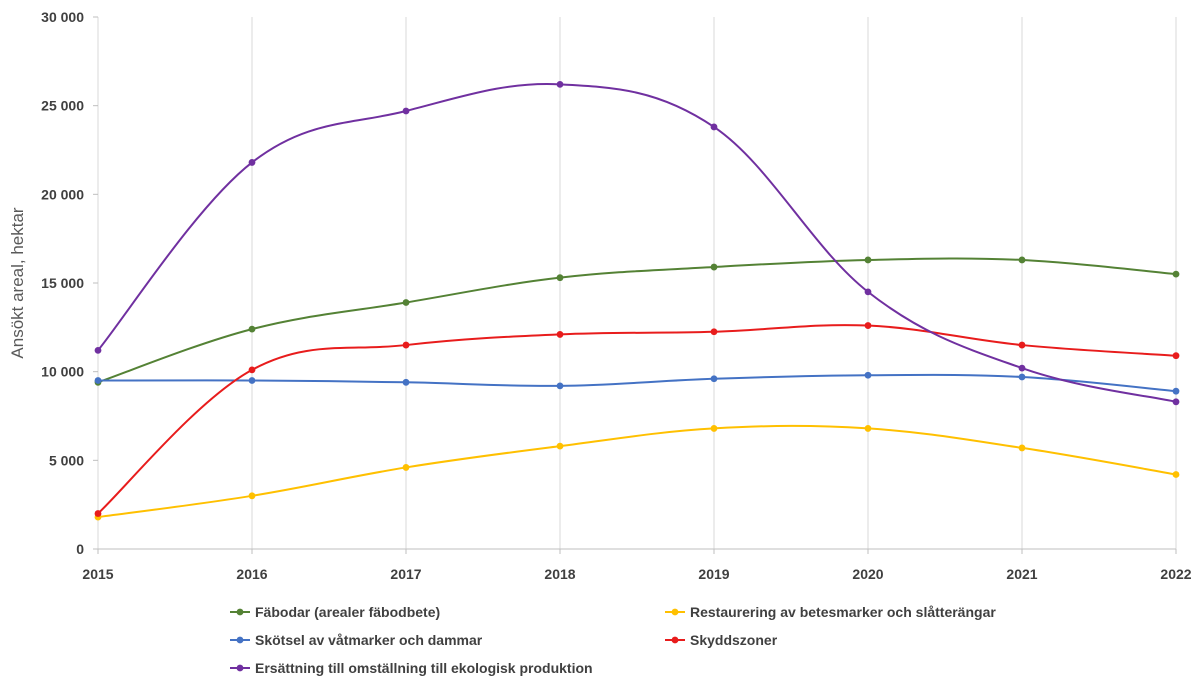 The image size is (1200, 682). What do you see at coordinates (17, 283) in the screenshot?
I see `y-axis-title: Ansökt areal, hektar` at bounding box center [17, 283].